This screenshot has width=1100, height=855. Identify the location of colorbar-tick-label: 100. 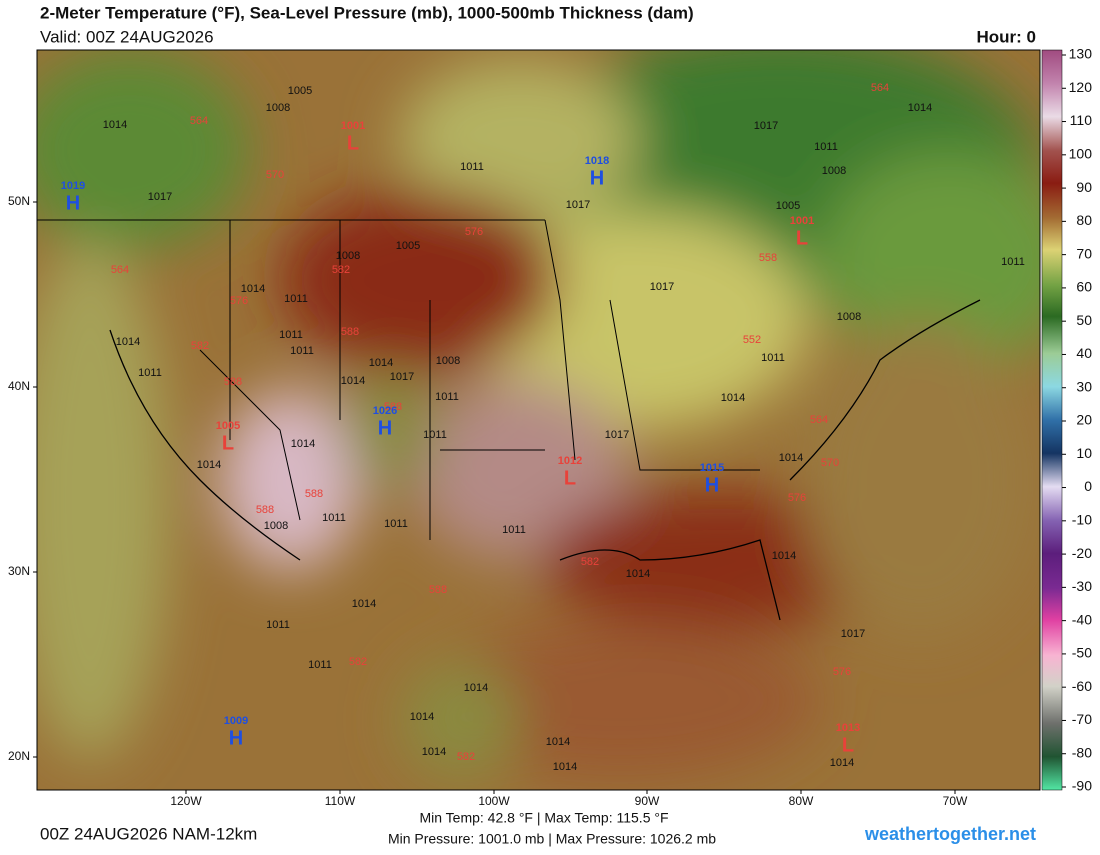
(1081, 154).